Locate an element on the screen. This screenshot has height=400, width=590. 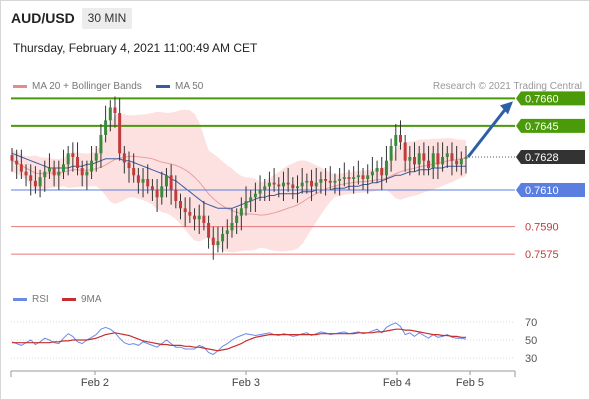
level-label-3: 0.7610 is located at coordinates (550, 190).